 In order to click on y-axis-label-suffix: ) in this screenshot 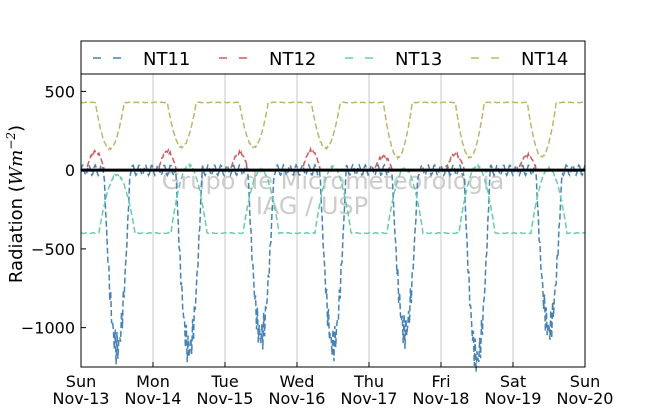, I will do `click(16, 128)`.